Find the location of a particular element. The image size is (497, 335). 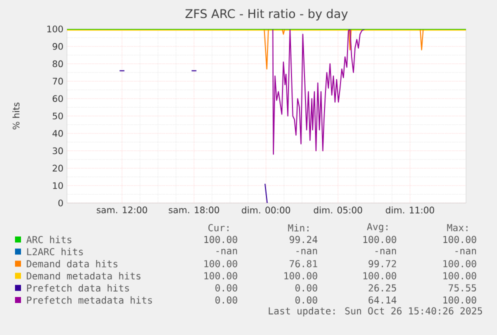

x-tick-label: dim. 11:00 is located at coordinates (410, 210).